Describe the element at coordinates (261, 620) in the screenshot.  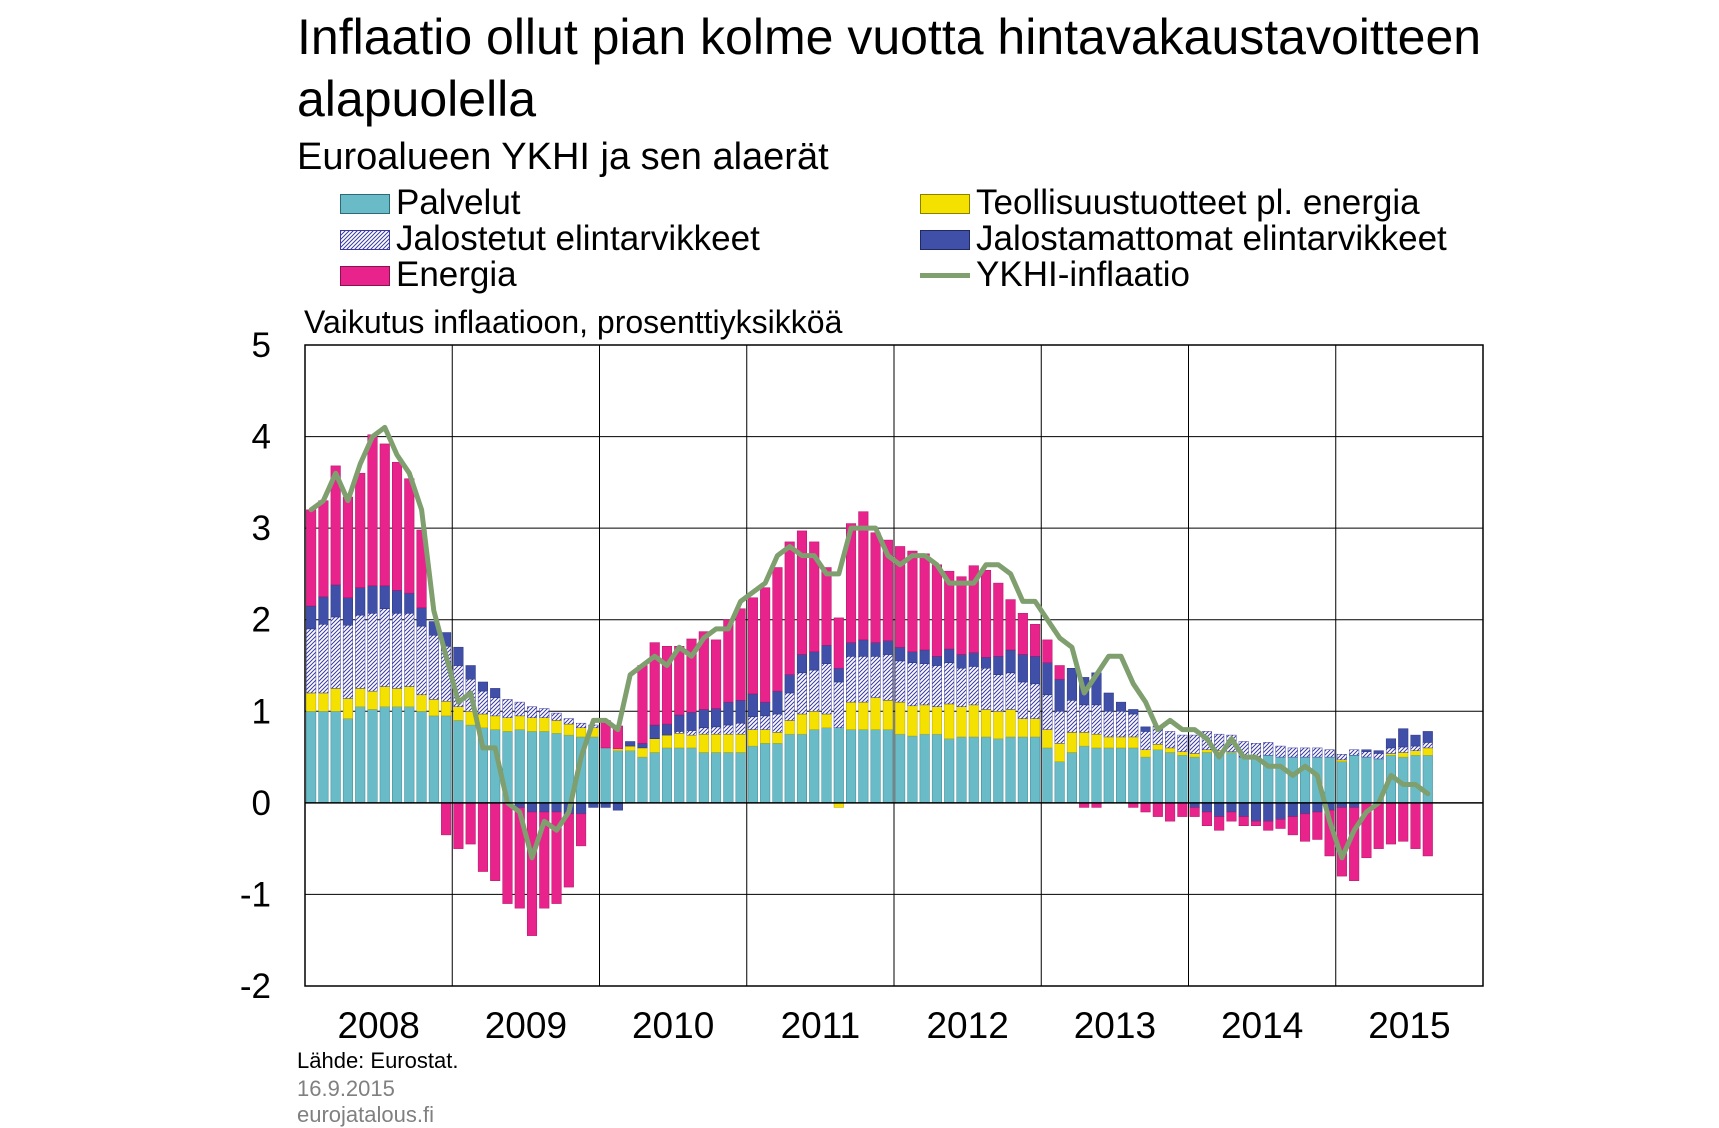
I see `y-tick-label: 2` at that location.